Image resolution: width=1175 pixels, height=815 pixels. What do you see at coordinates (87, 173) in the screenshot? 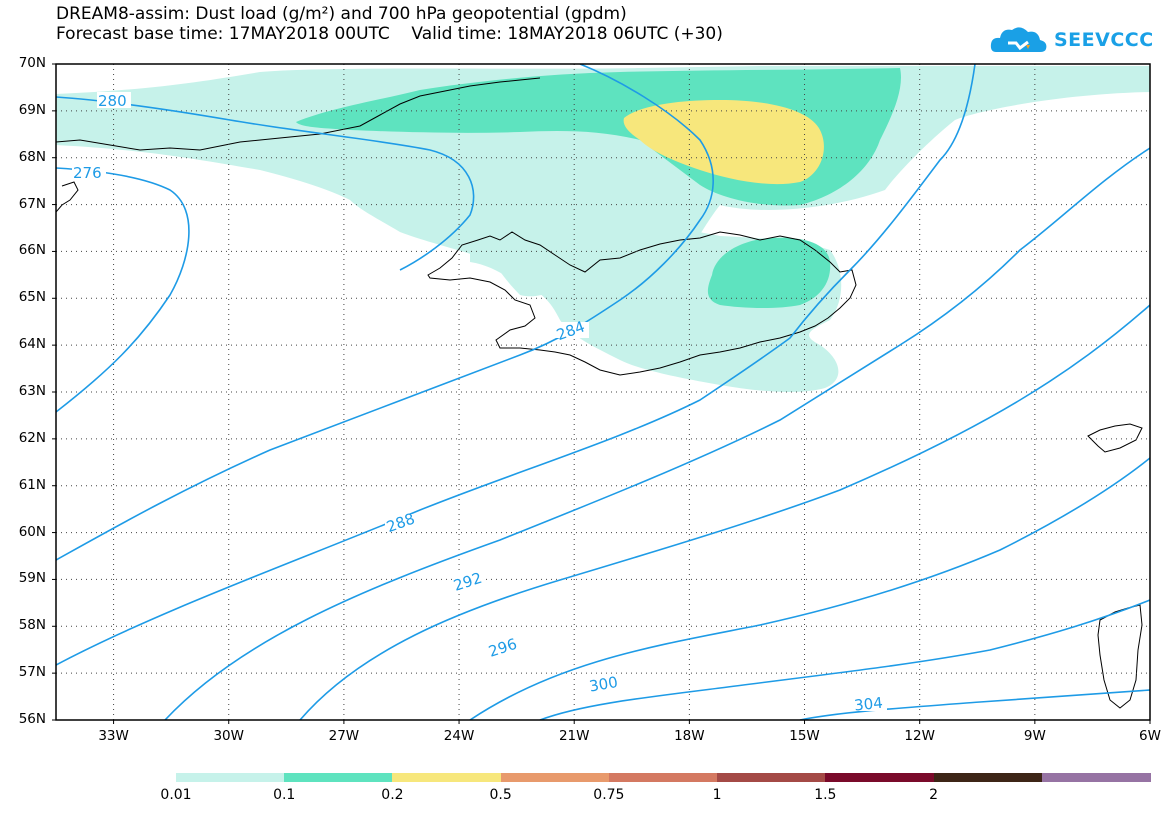
I see `contour-label-276: 276` at bounding box center [87, 173].